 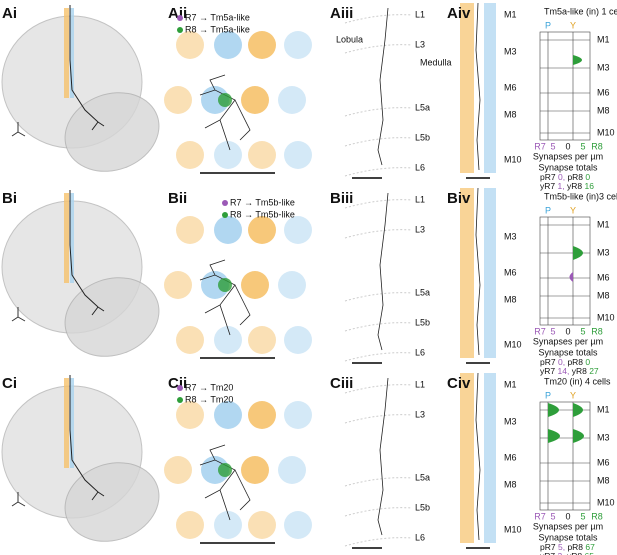 I want to click on layer-label: L5b, so click(x=422, y=137).